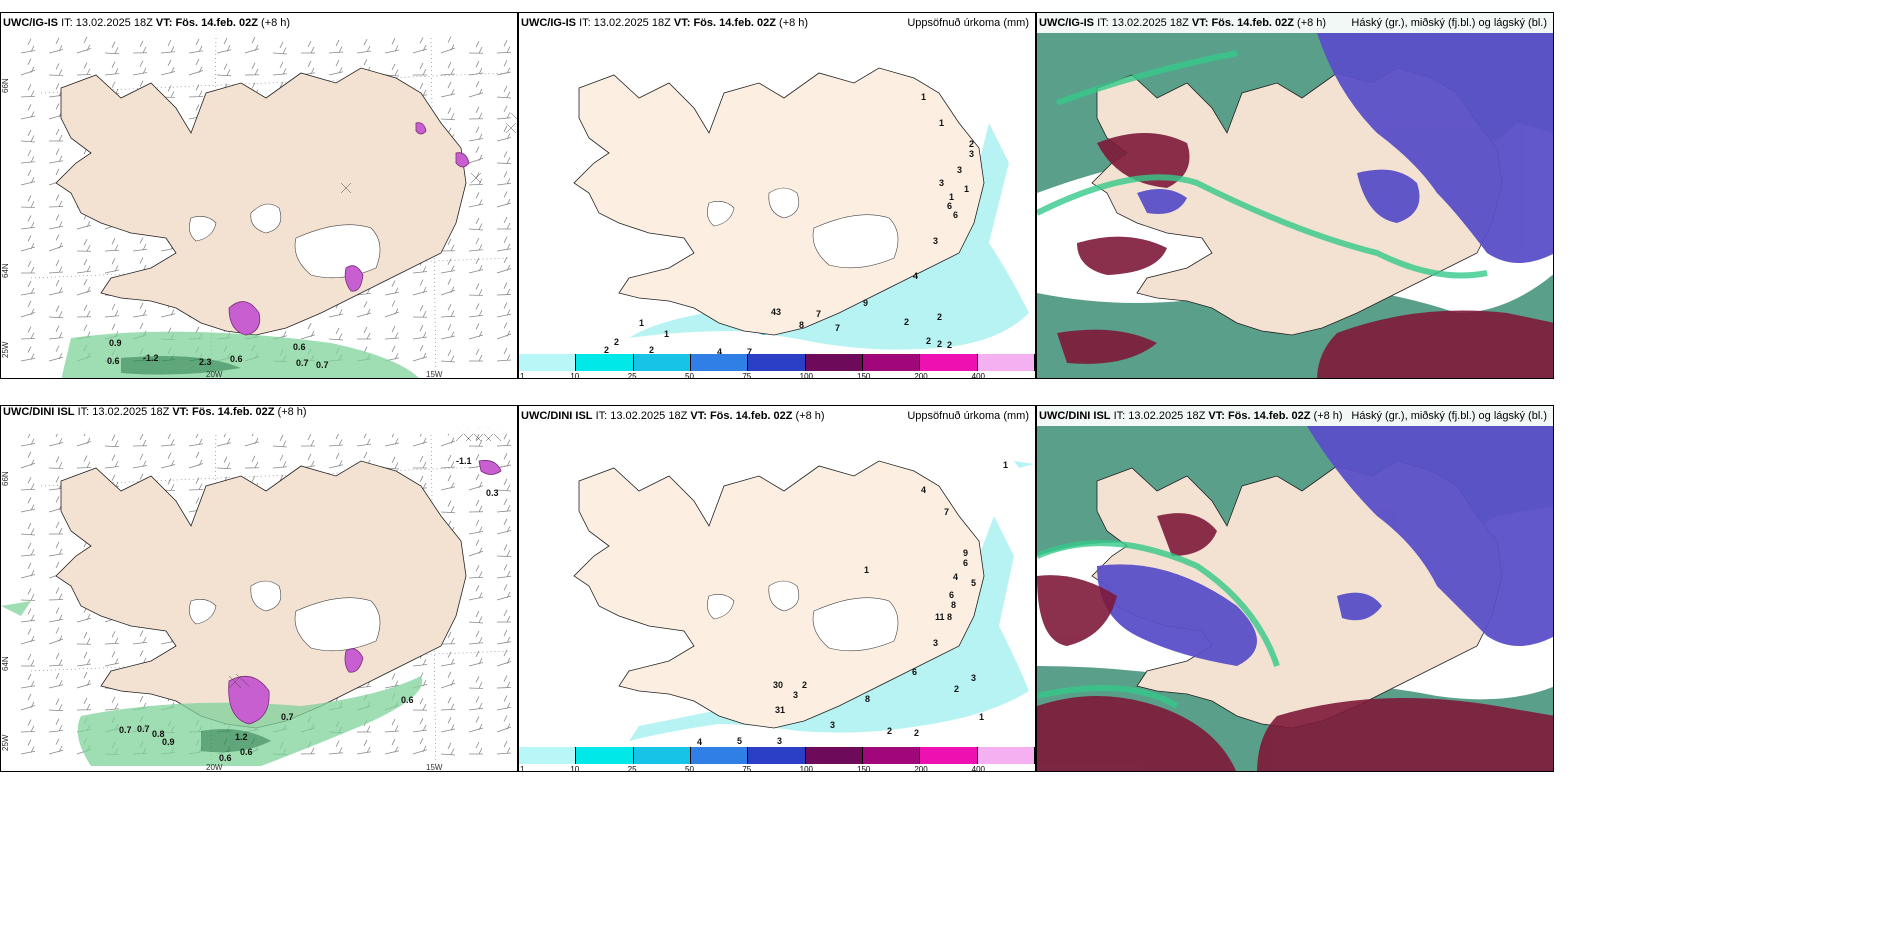  I want to click on colorbar-label: 200, so click(921, 768).